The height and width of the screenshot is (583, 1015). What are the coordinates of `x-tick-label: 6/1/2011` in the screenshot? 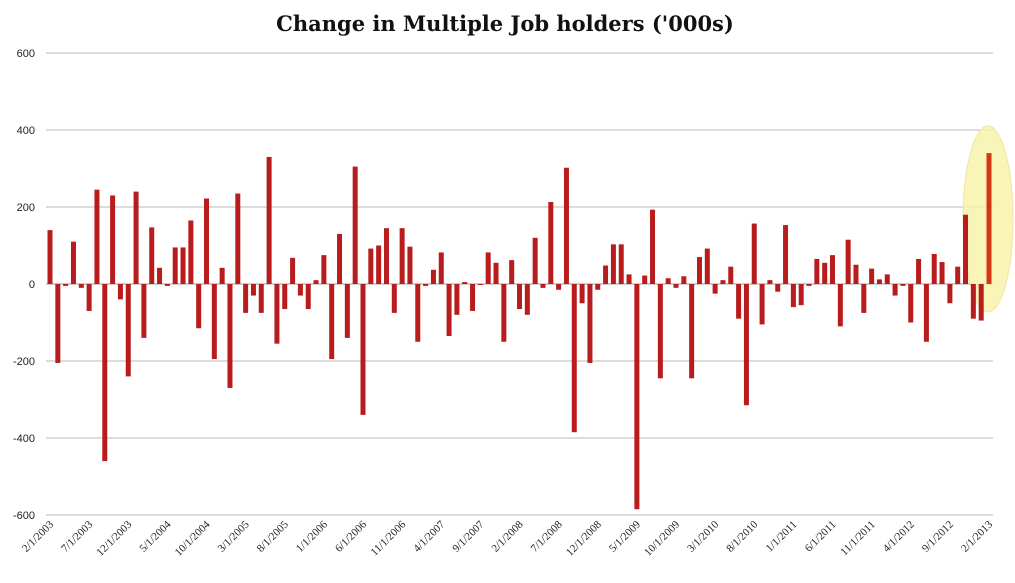 It's located at (821, 537).